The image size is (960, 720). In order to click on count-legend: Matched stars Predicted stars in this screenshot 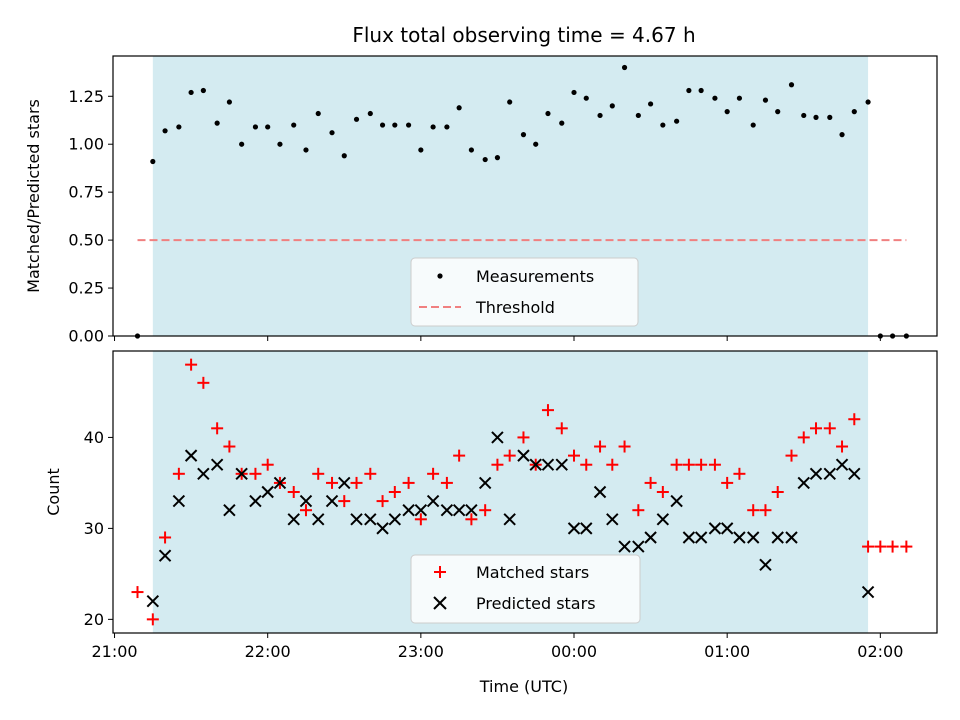, I will do `click(525, 589)`.